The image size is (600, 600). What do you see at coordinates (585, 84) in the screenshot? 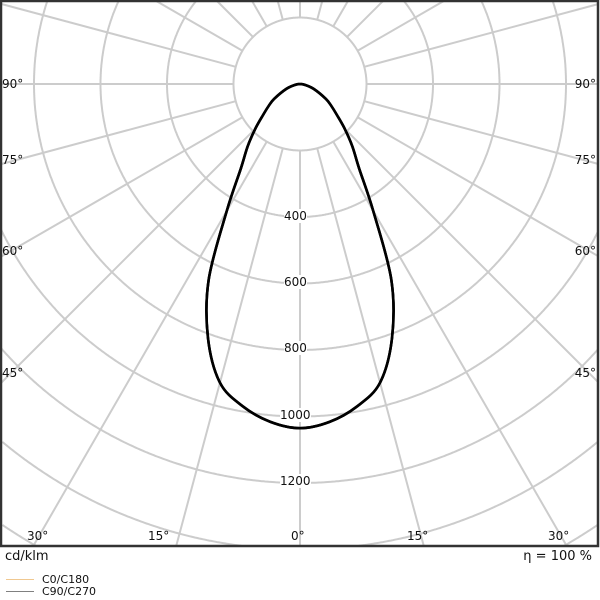
I see `angle-label-right-90: 90°` at bounding box center [585, 84].